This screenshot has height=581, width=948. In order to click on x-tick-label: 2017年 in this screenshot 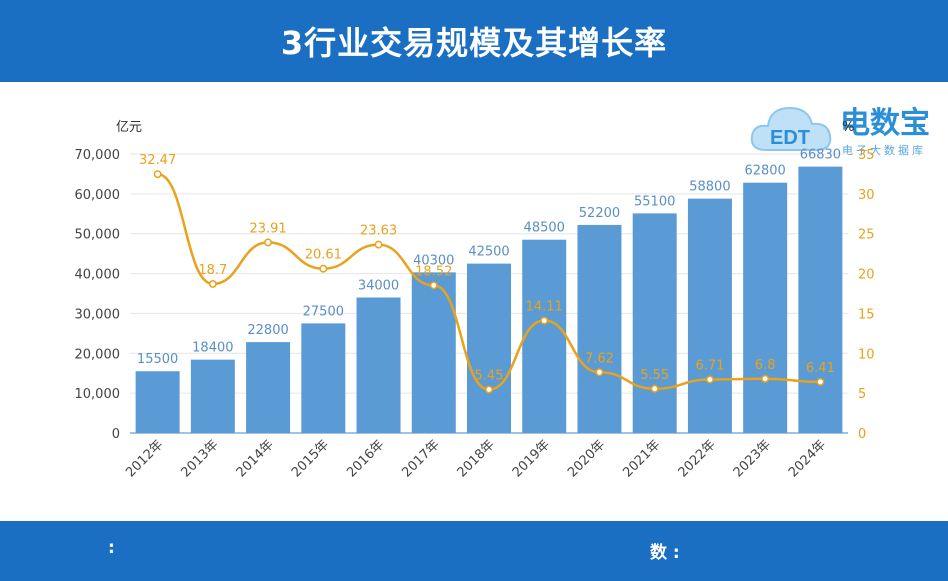, I will do `click(420, 458)`.